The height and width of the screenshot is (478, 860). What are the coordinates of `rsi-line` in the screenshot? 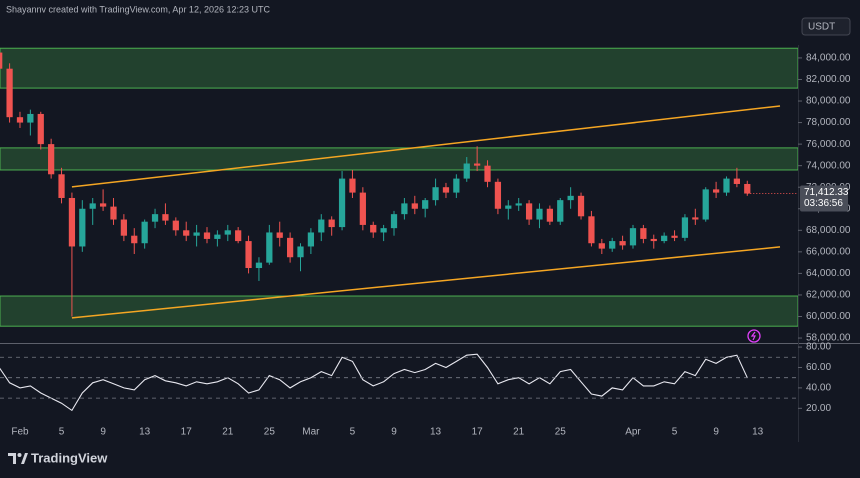 It's located at (374, 382).